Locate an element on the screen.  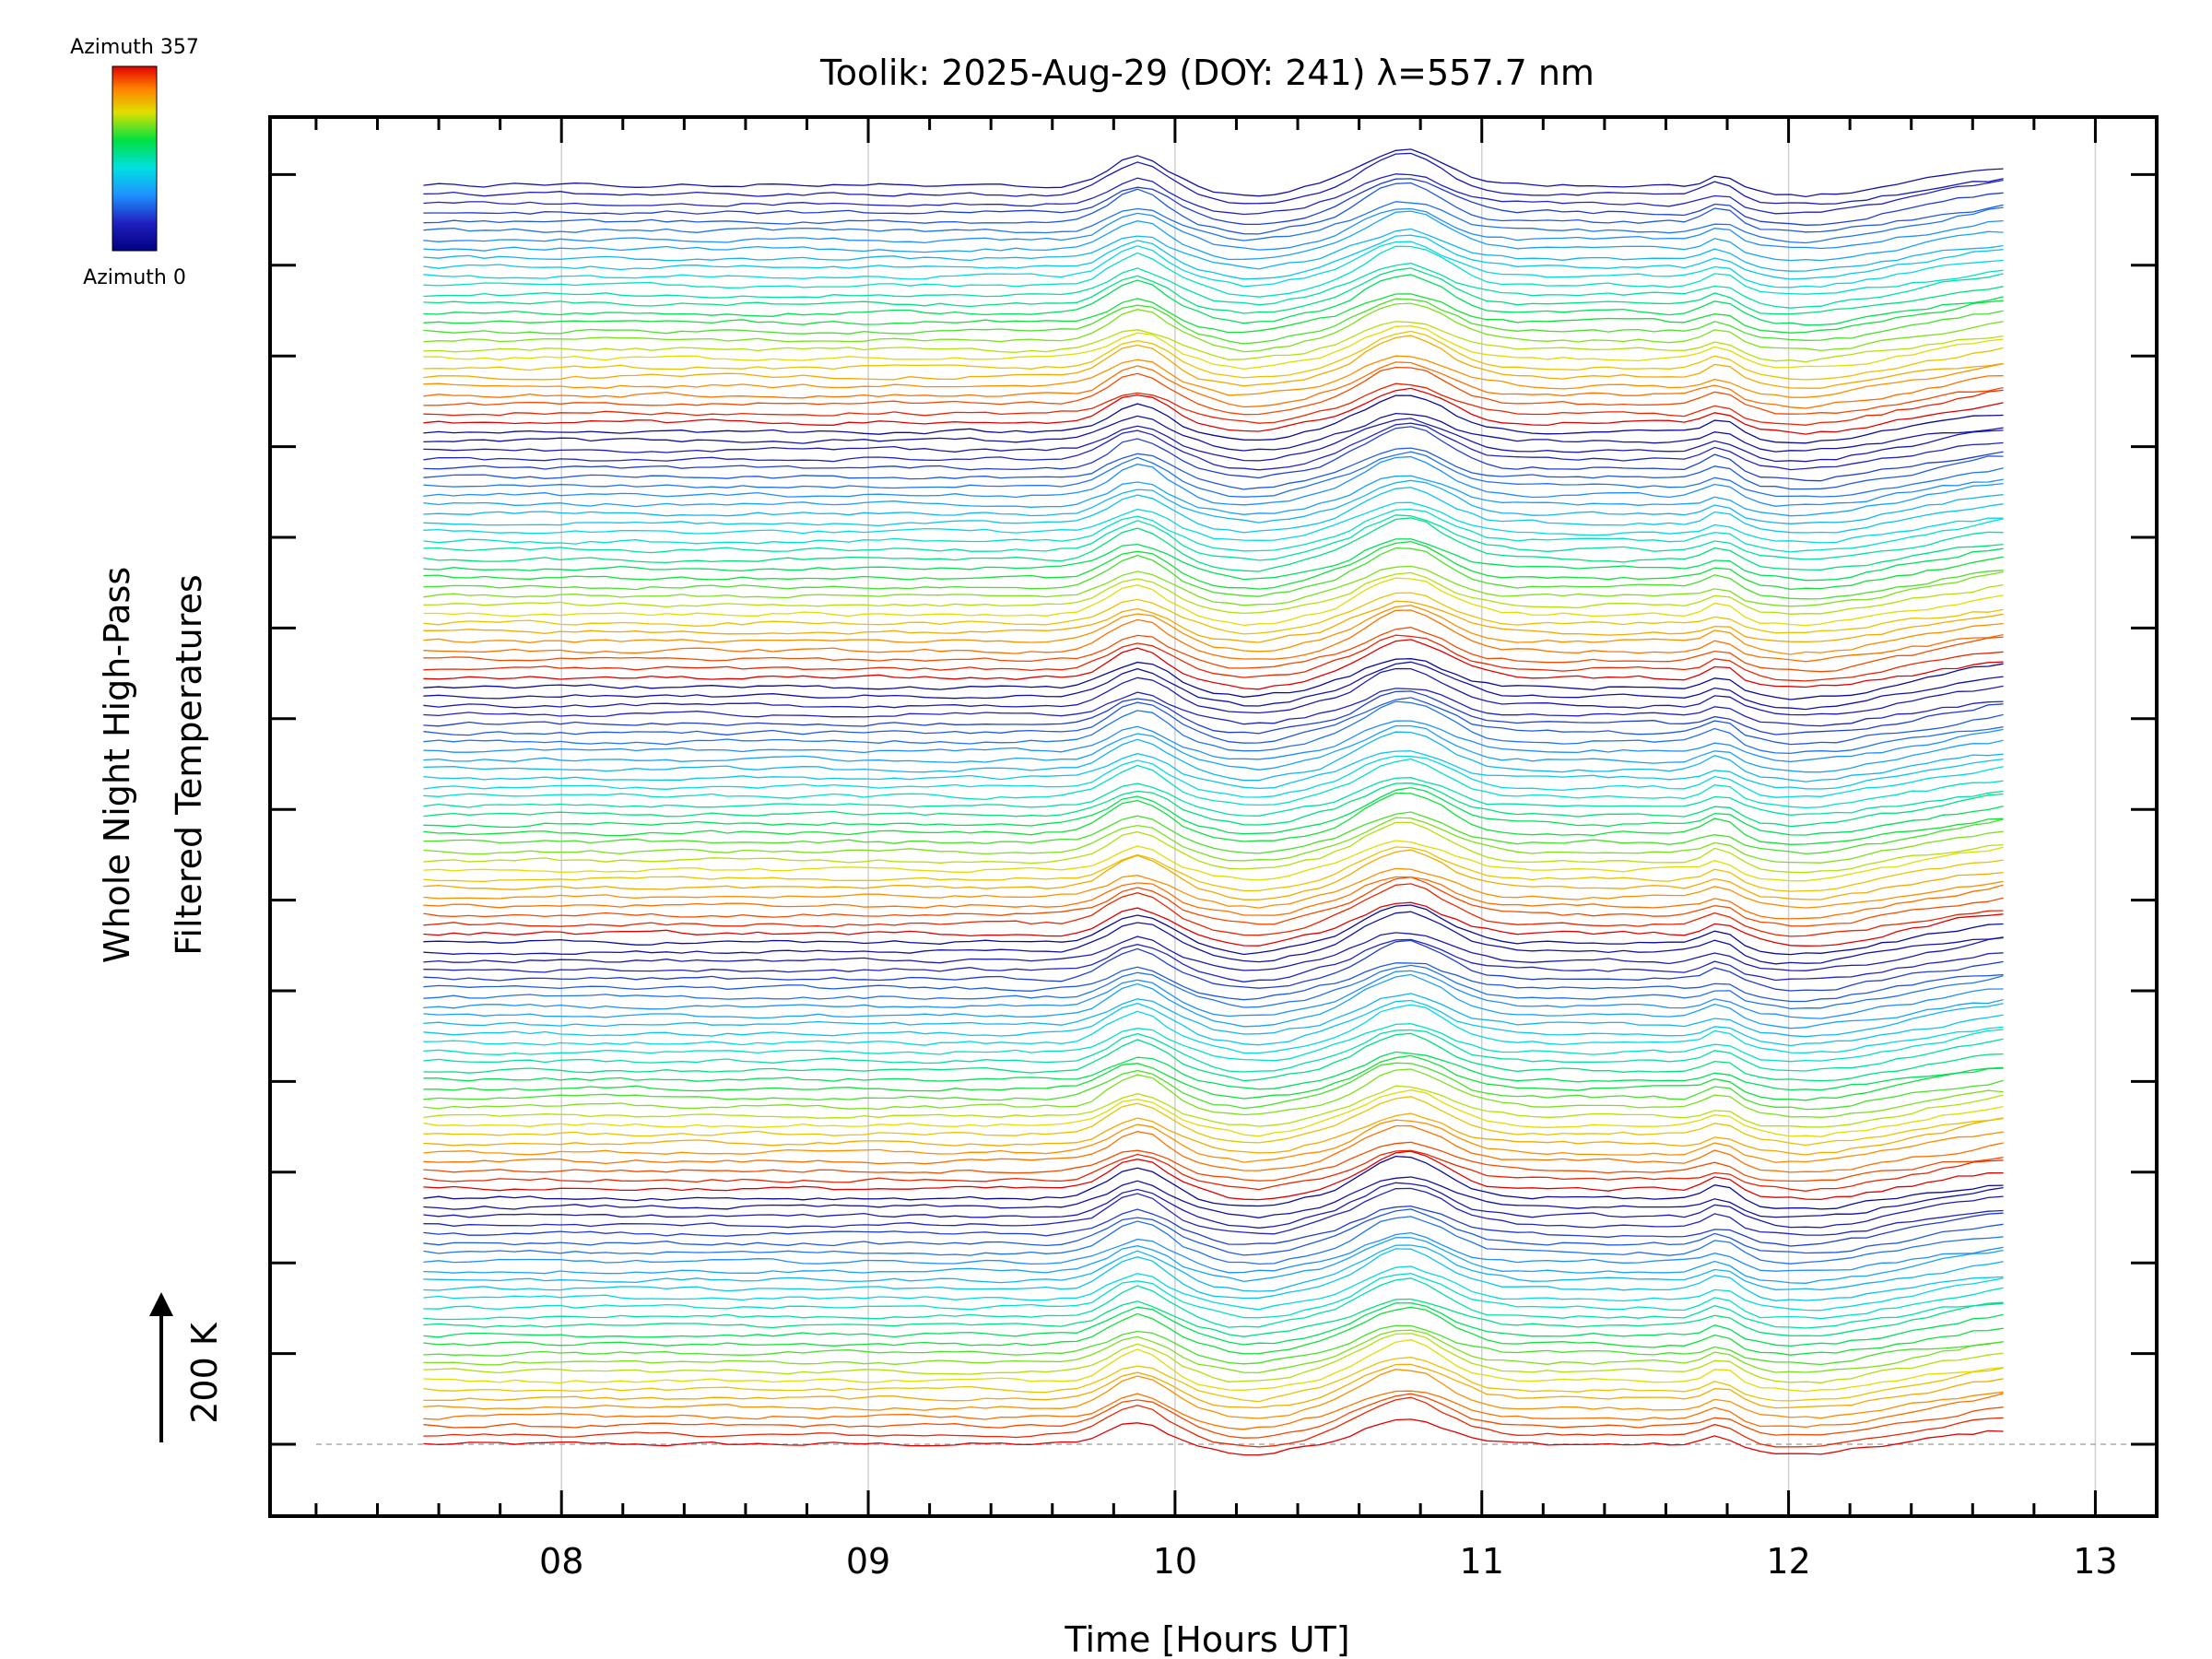
x-tick-label: 08 is located at coordinates (561, 1561).